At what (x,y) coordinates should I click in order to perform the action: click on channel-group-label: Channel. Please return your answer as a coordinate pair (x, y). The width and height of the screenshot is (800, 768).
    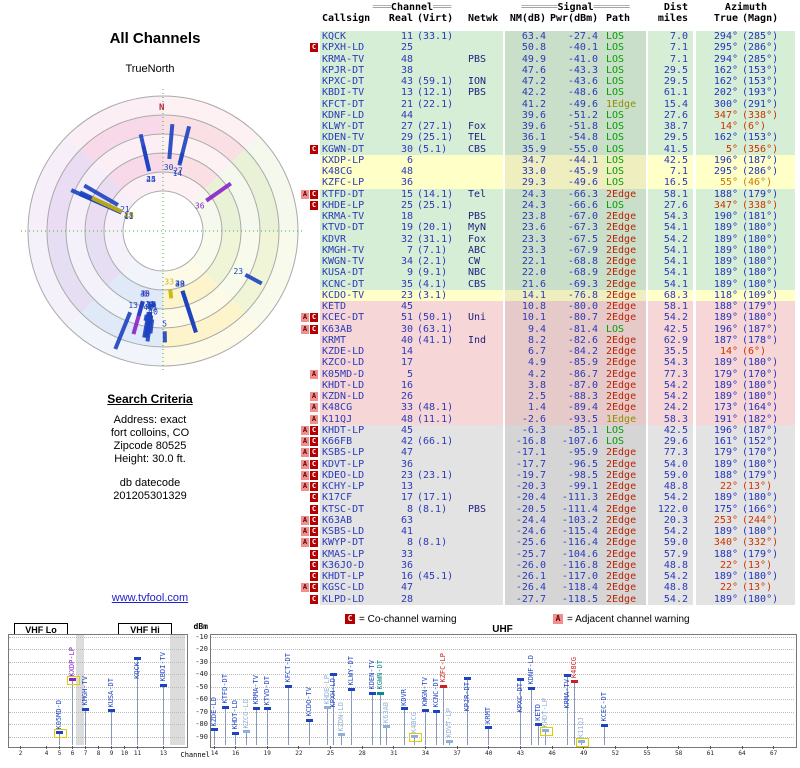
    Looking at the image, I should click on (412, 7).